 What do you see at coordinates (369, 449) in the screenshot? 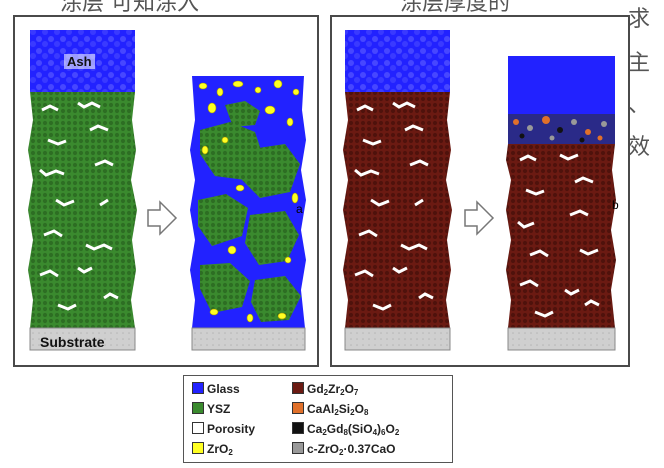
I see `legend-suffix: ·0.37CaO` at bounding box center [369, 449].